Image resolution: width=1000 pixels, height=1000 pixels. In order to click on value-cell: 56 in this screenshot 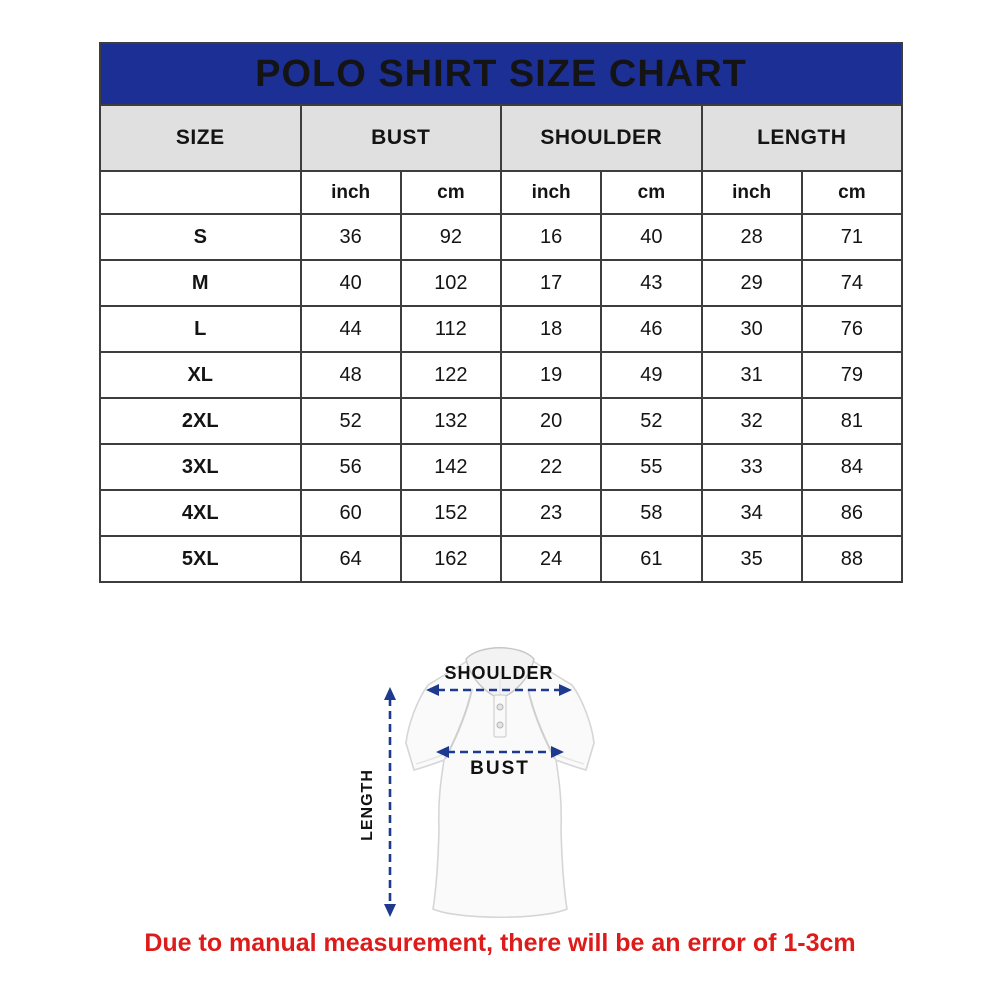, I will do `click(350, 467)`.